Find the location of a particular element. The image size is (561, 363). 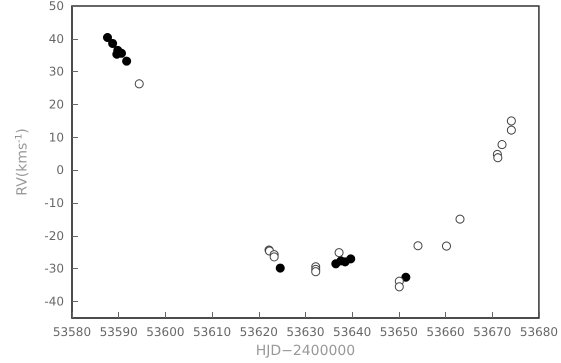

y-tick-label: -10 is located at coordinates (54, 203).